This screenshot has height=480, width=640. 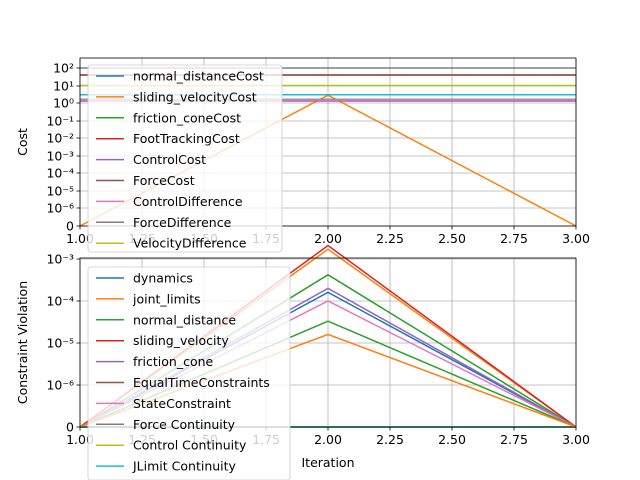 What do you see at coordinates (63, 68) in the screenshot?
I see `y-tick-label: 10²` at bounding box center [63, 68].